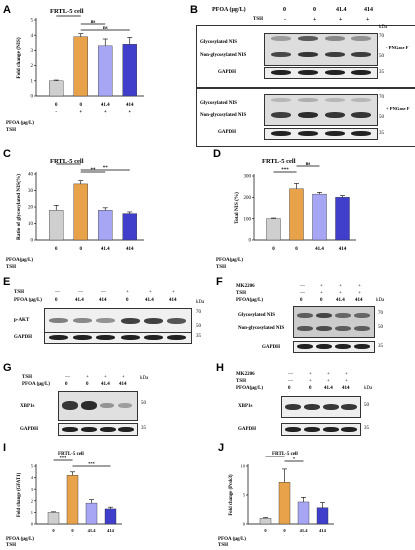  What do you see at coordinates (11, 130) in the screenshot?
I see `tsh-label-a: TSH` at bounding box center [11, 130].